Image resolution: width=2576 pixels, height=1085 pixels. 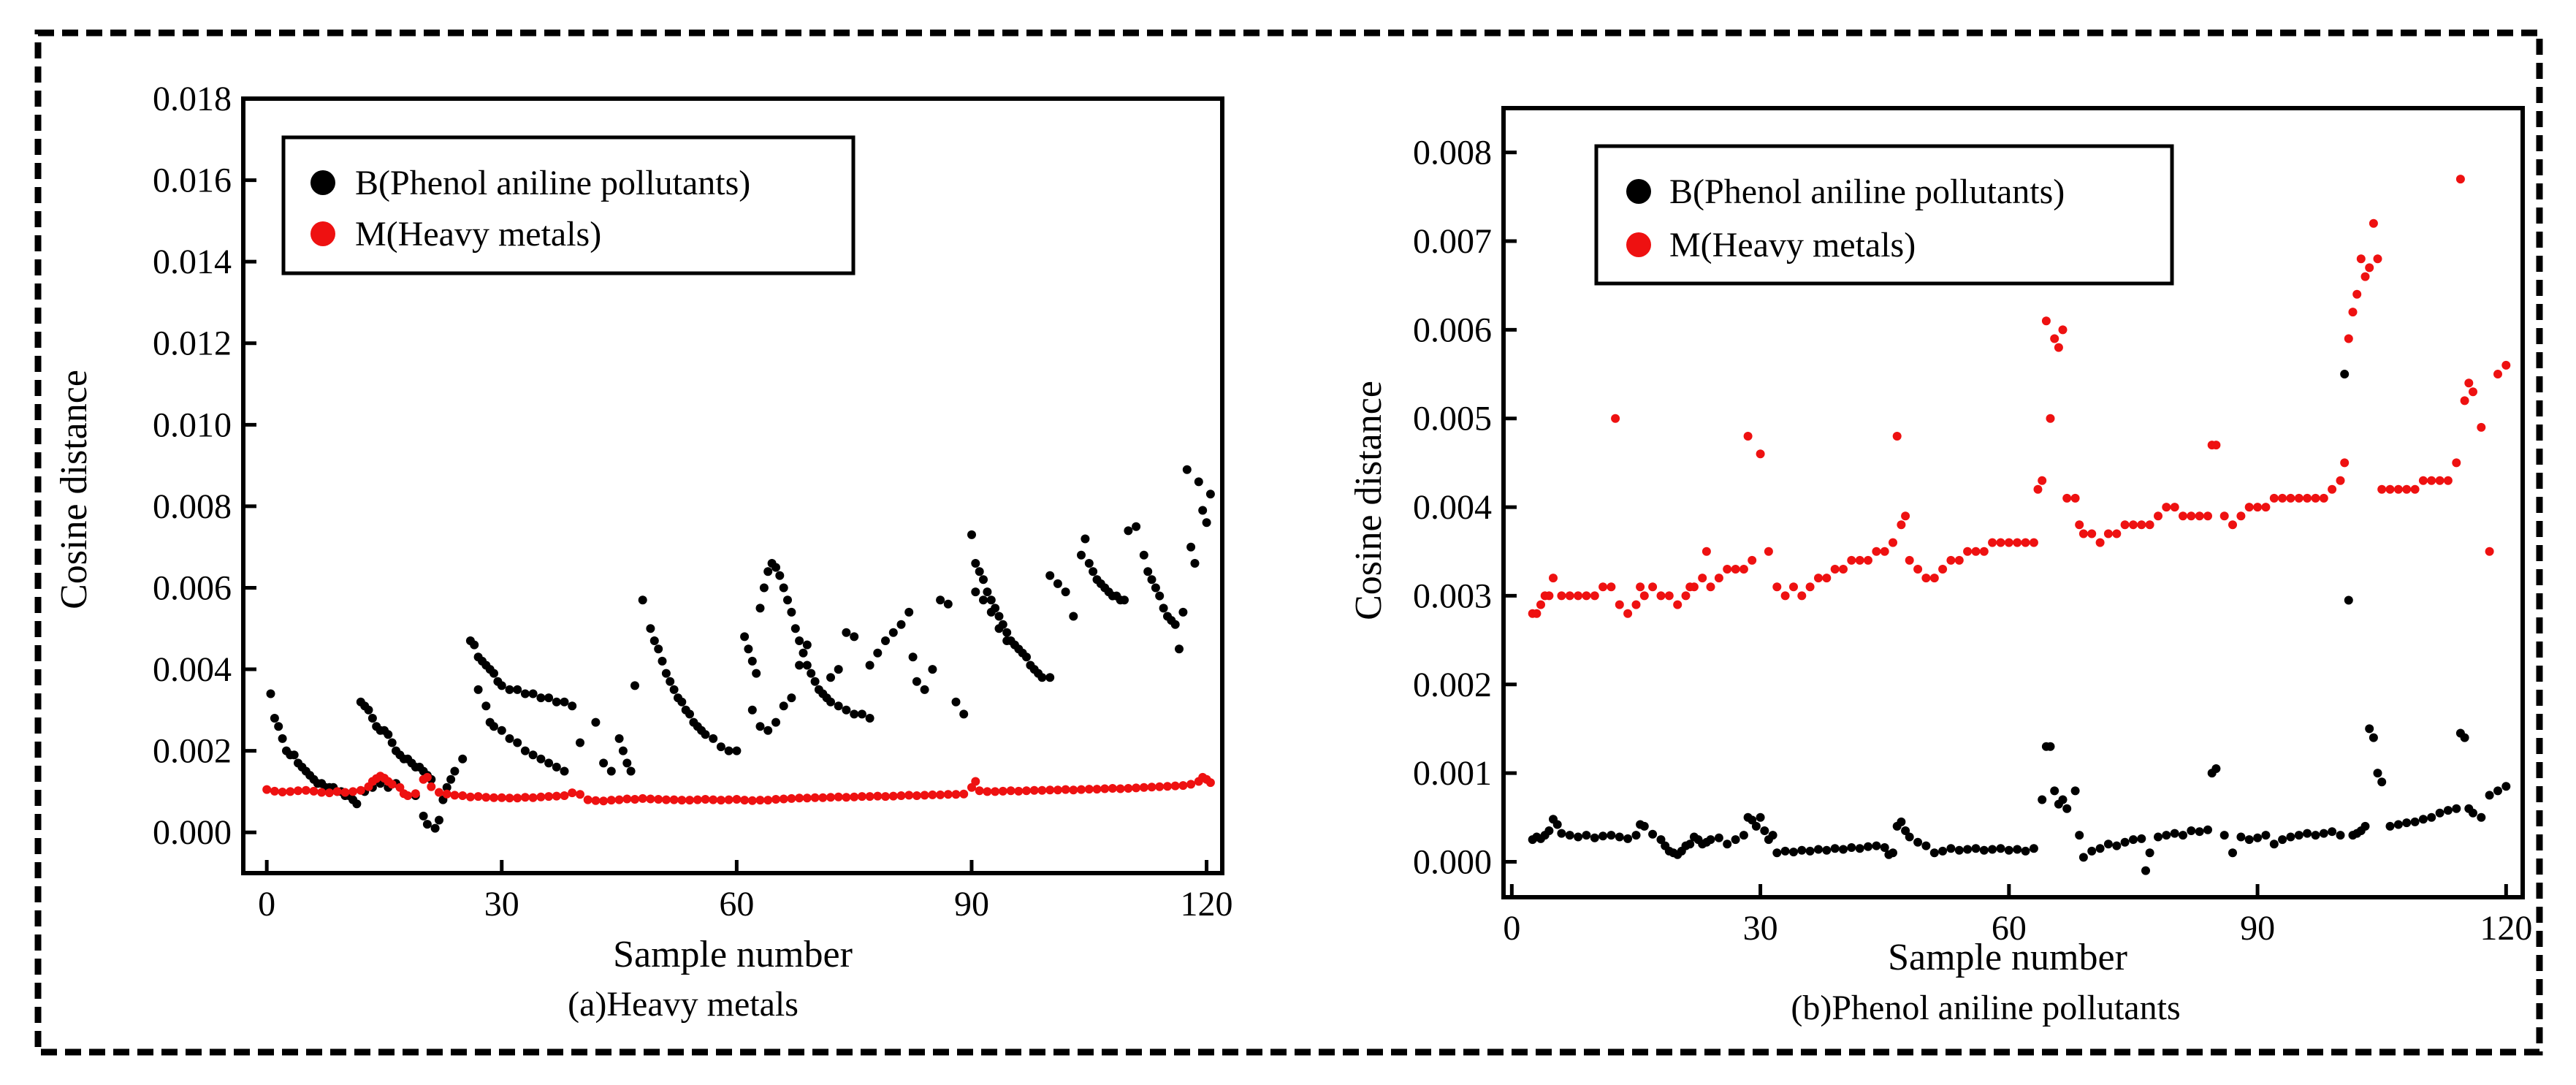 What do you see at coordinates (1453, 153) in the screenshot?
I see `y-tick-label: 0.008` at bounding box center [1453, 153].